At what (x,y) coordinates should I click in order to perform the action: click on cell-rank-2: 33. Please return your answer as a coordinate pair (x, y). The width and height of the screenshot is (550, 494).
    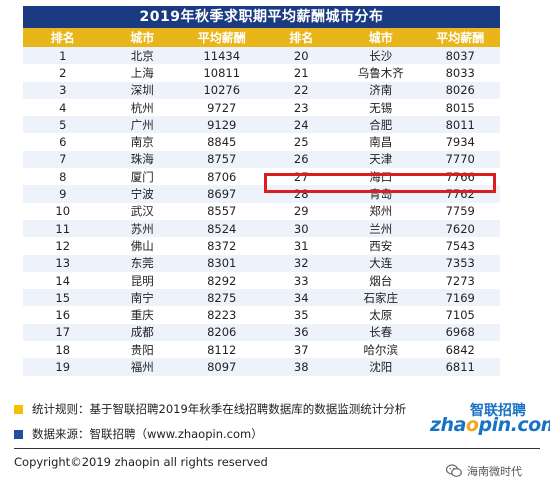
    Looking at the image, I should click on (301, 280).